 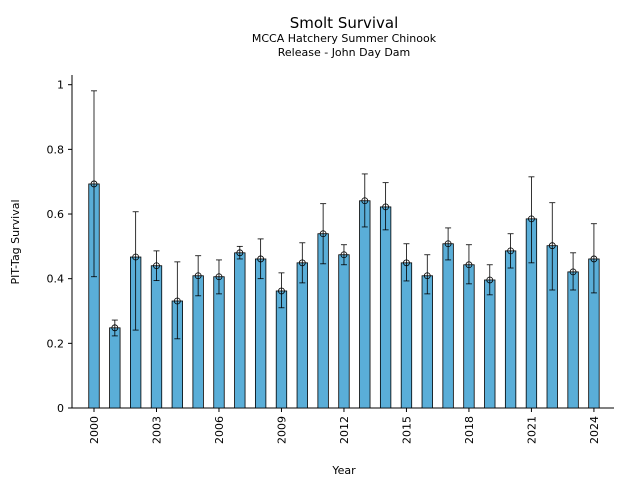 What do you see at coordinates (56, 343) in the screenshot?
I see `y-tick-label: 0.2` at bounding box center [56, 343].